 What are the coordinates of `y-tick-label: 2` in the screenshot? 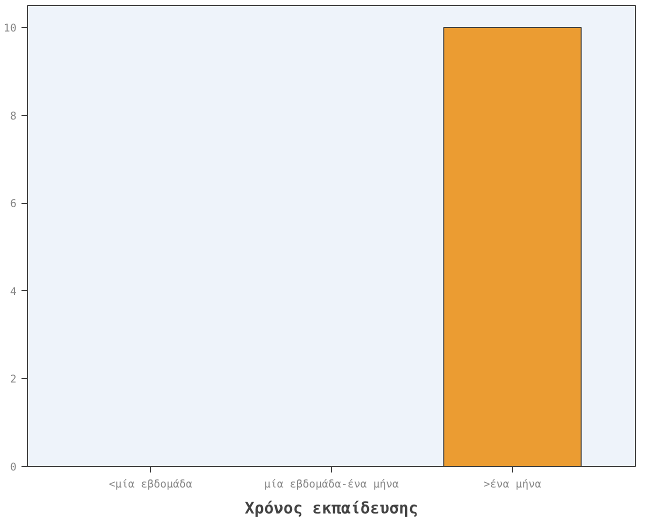 It's located at (13, 379).